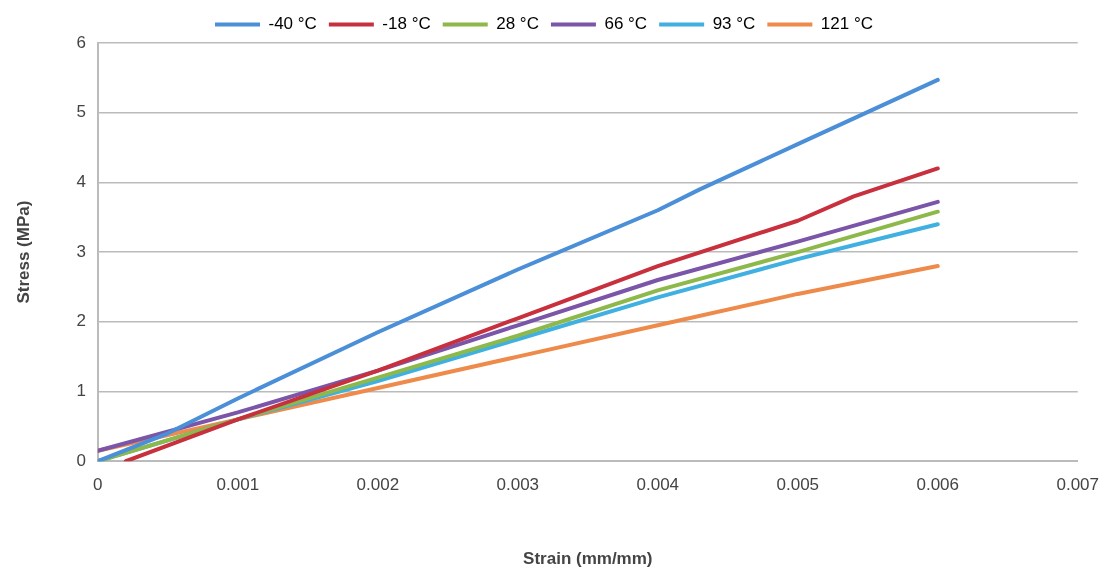  I want to click on y-tick-label: 4, so click(81, 182).